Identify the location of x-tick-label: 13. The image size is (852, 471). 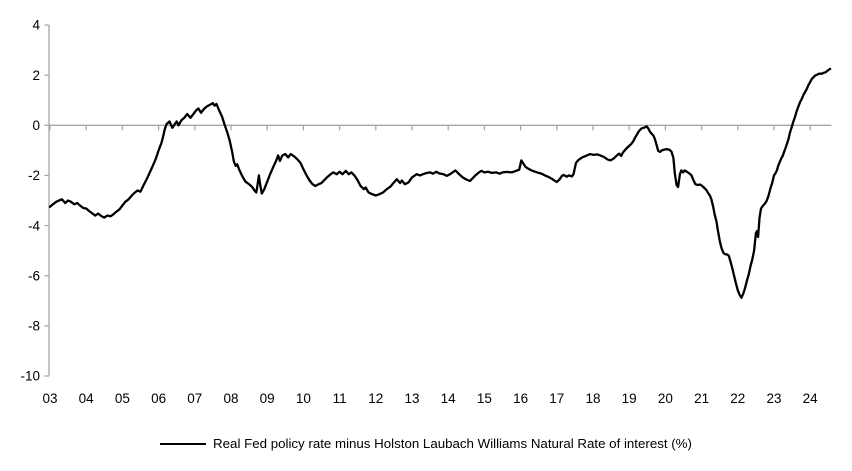
(411, 398).